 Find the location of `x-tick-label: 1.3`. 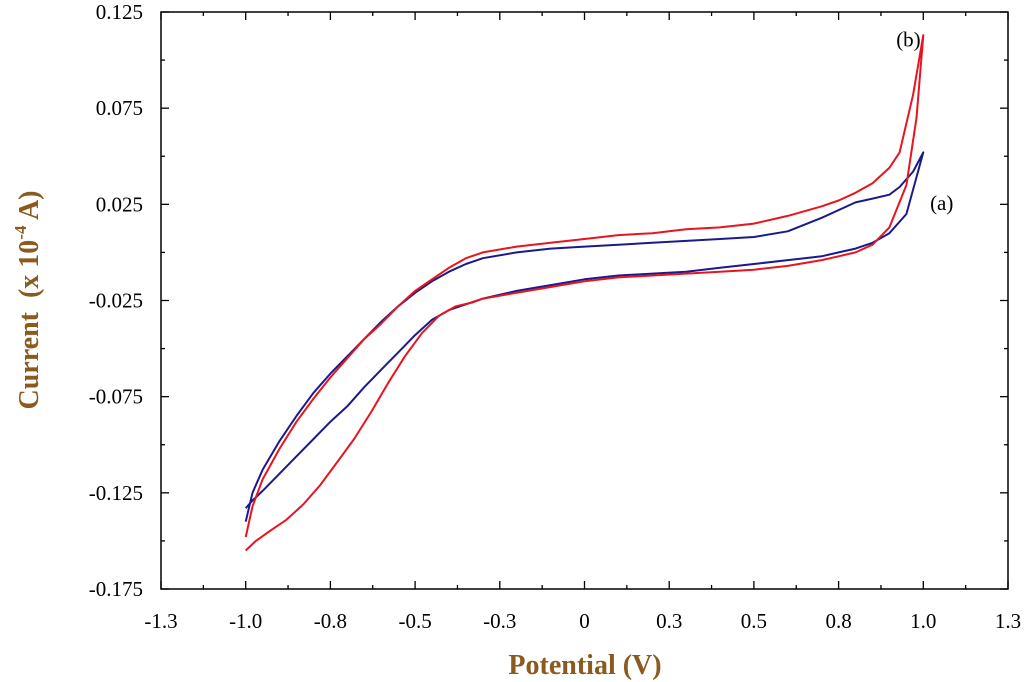

x-tick-label: 1.3 is located at coordinates (1008, 621).